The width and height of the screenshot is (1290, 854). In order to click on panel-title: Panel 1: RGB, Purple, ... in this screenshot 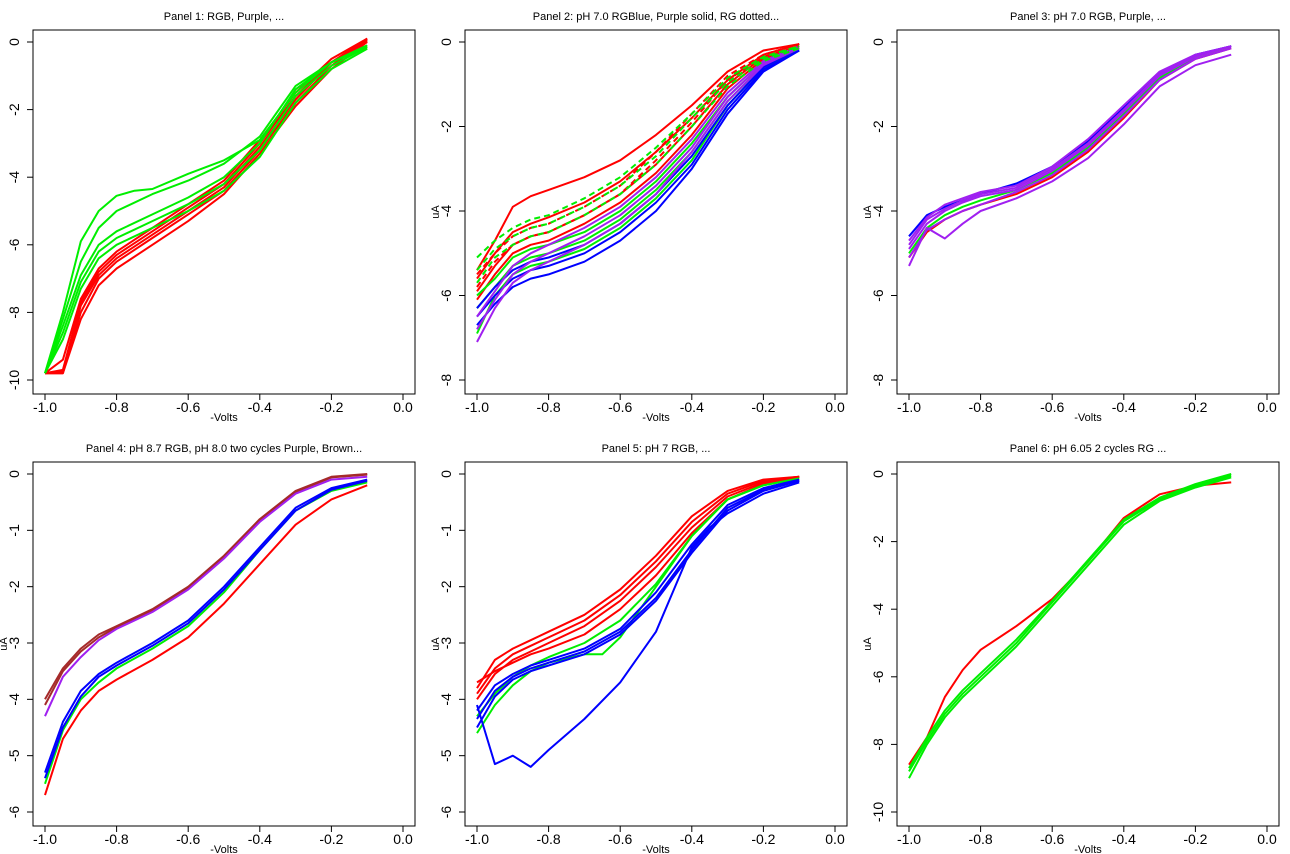, I will do `click(224, 17)`.